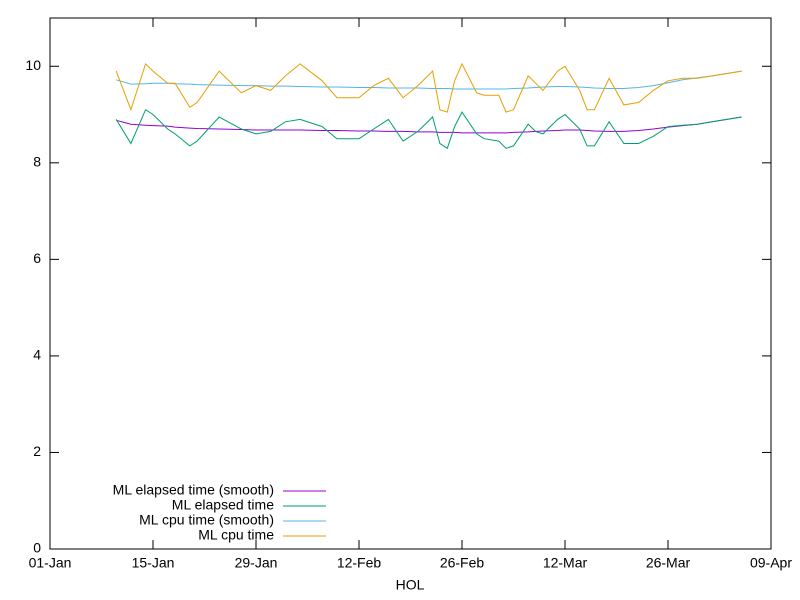 This screenshot has width=800, height=600. Describe the element at coordinates (771, 563) in the screenshot. I see `x-tick-label: 09-Apr` at that location.